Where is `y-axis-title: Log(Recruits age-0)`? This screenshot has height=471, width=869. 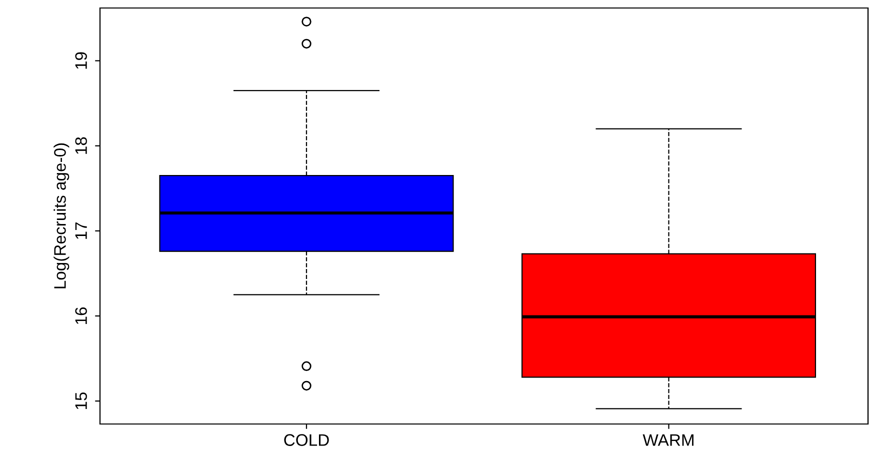
y-axis-title: Log(Recruits age-0) is located at coordinates (62, 215).